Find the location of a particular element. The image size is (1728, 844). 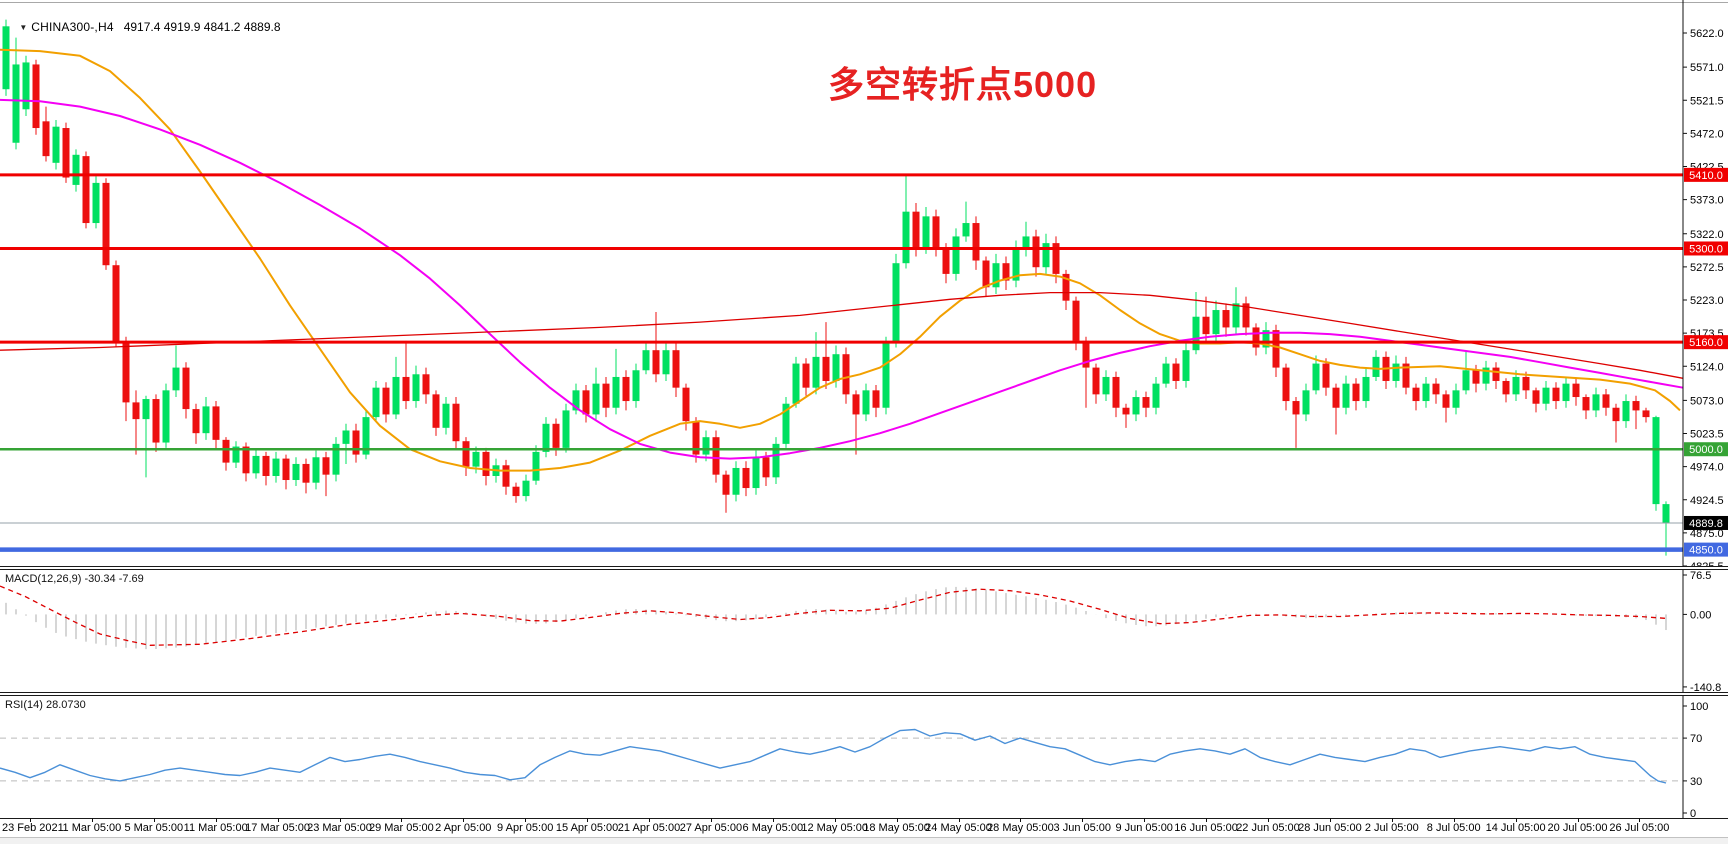

rsi-panel-canvas: 100 70 30 0 is located at coordinates (864, 757).